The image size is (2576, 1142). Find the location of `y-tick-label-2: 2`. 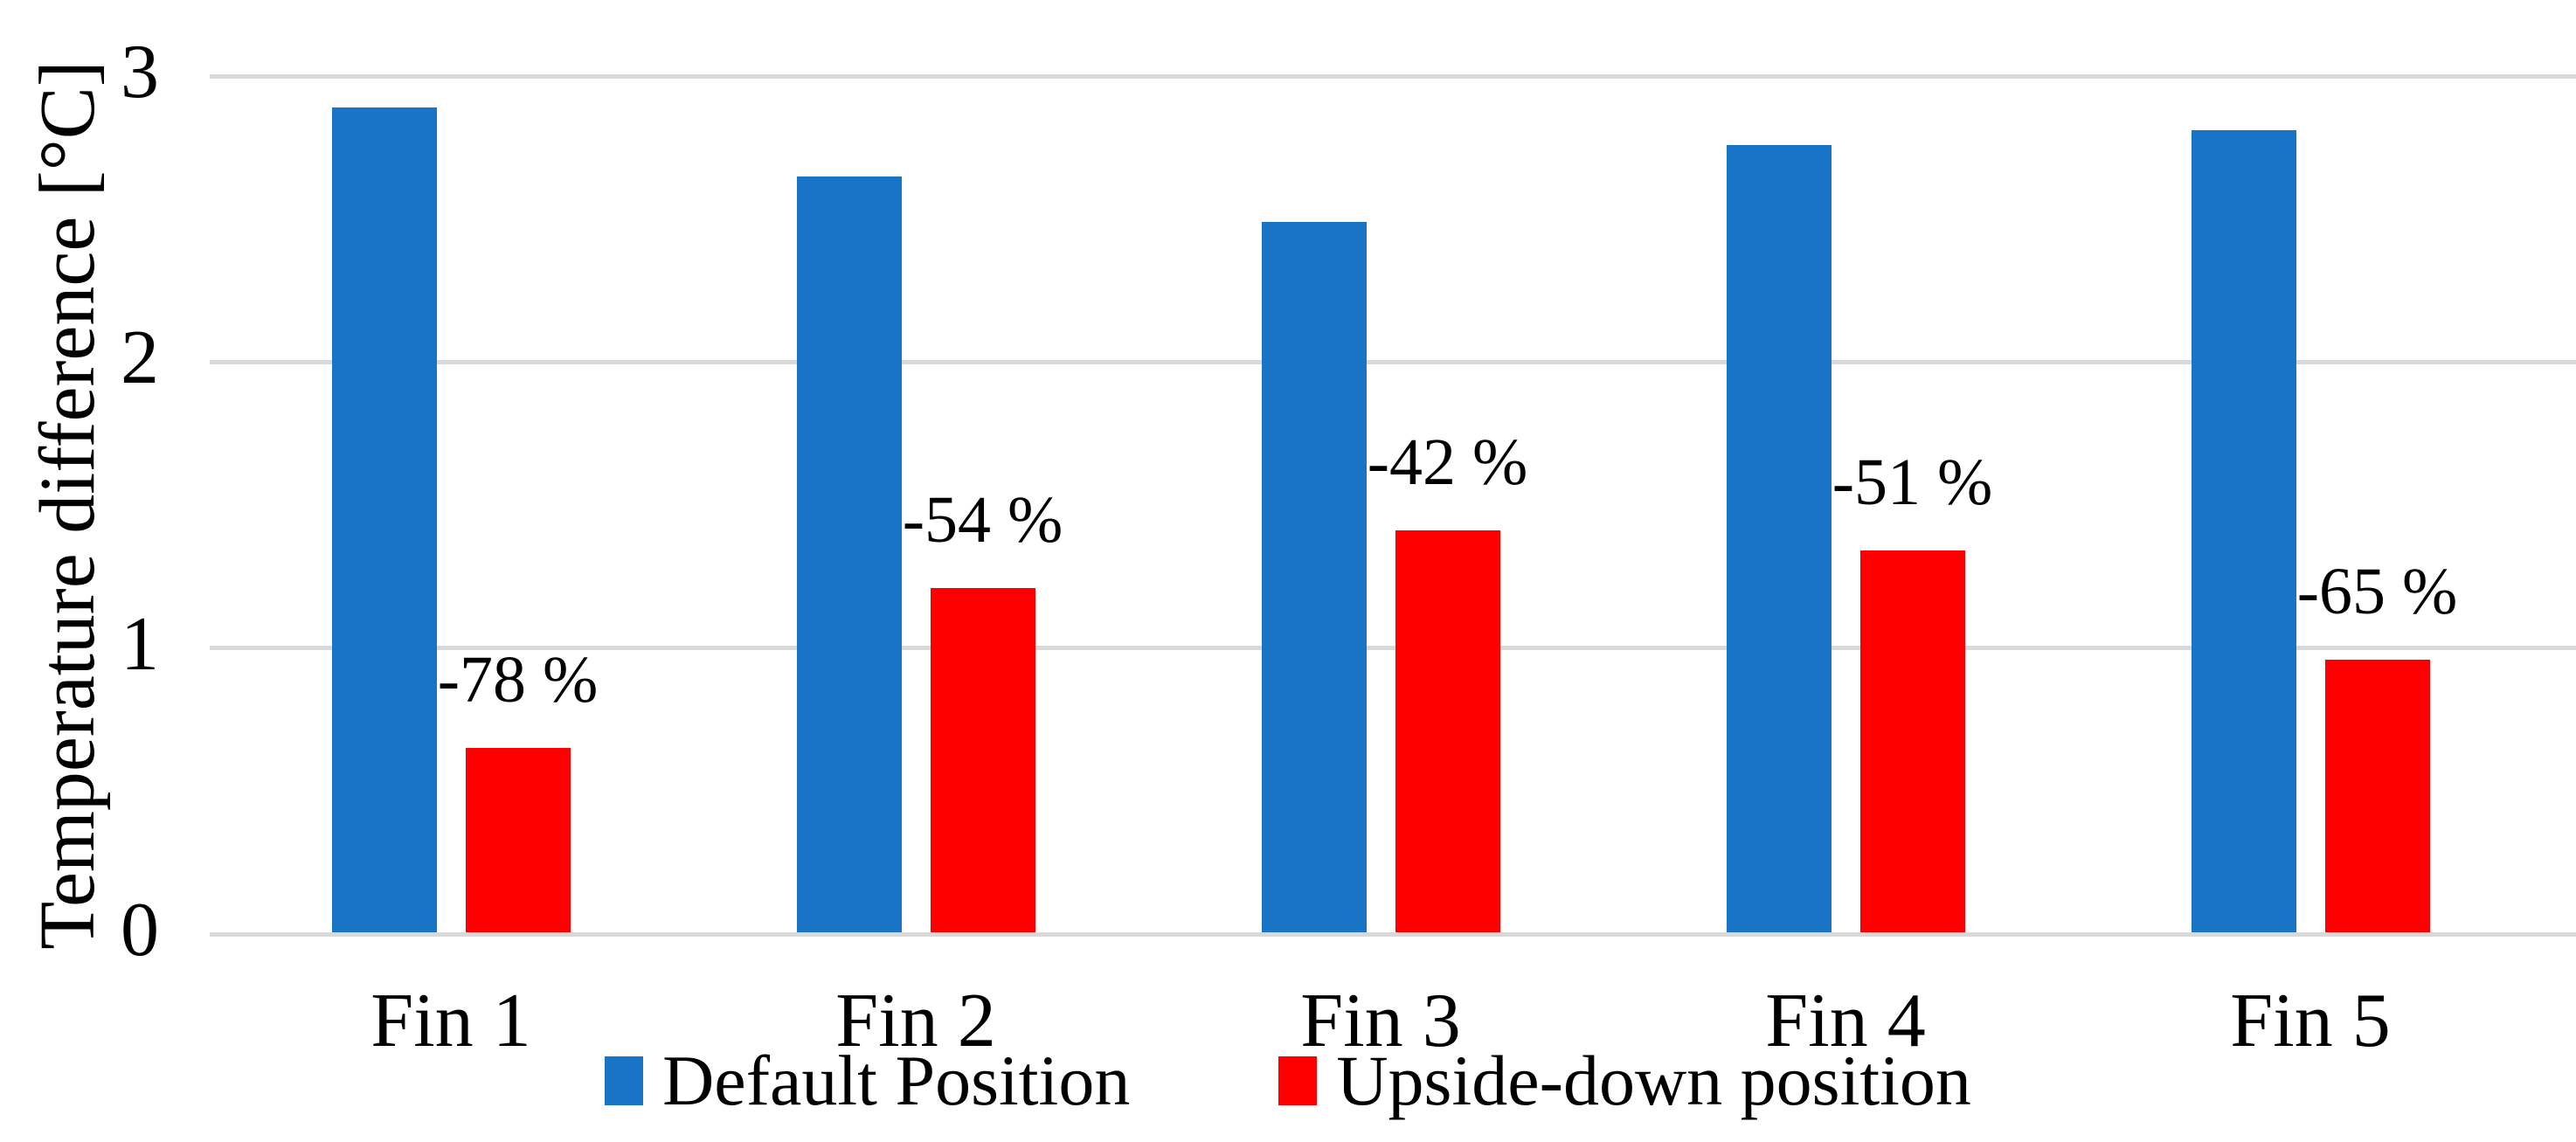

y-tick-label-2: 2 is located at coordinates (140, 358).